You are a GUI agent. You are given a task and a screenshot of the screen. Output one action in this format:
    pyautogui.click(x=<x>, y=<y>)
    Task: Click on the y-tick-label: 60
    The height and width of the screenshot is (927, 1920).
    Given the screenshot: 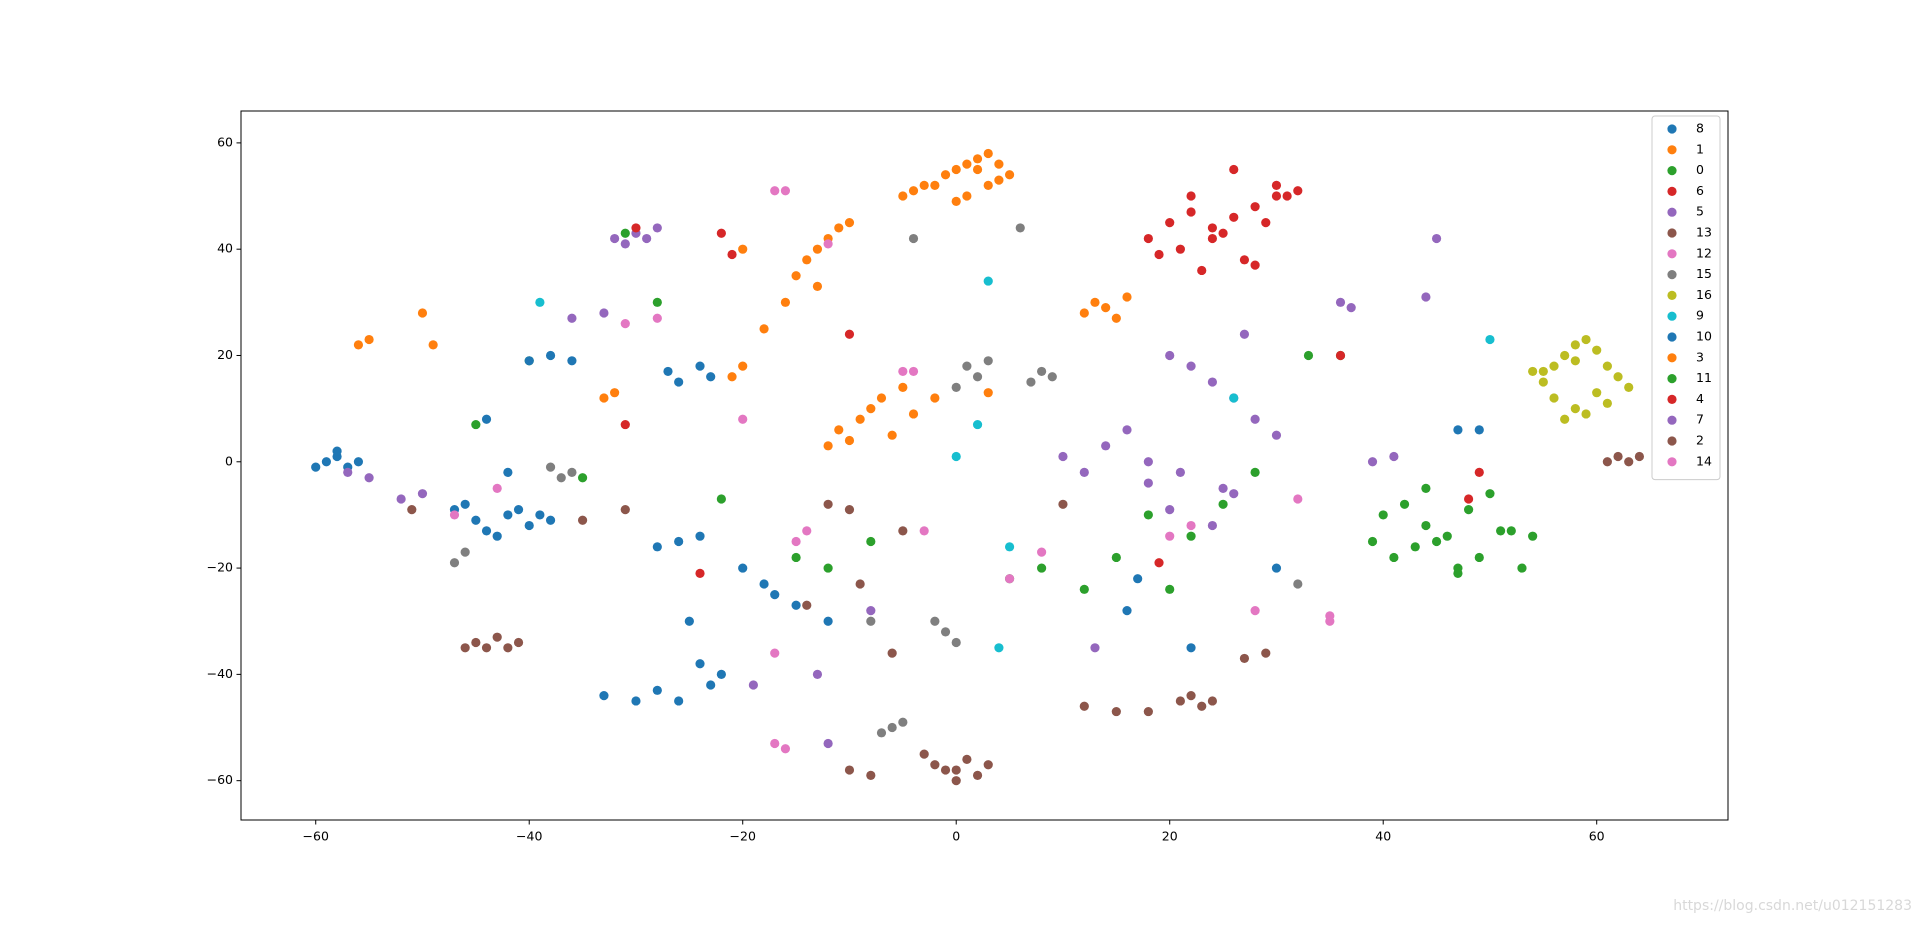 What is the action you would take?
    pyautogui.click(x=225, y=141)
    